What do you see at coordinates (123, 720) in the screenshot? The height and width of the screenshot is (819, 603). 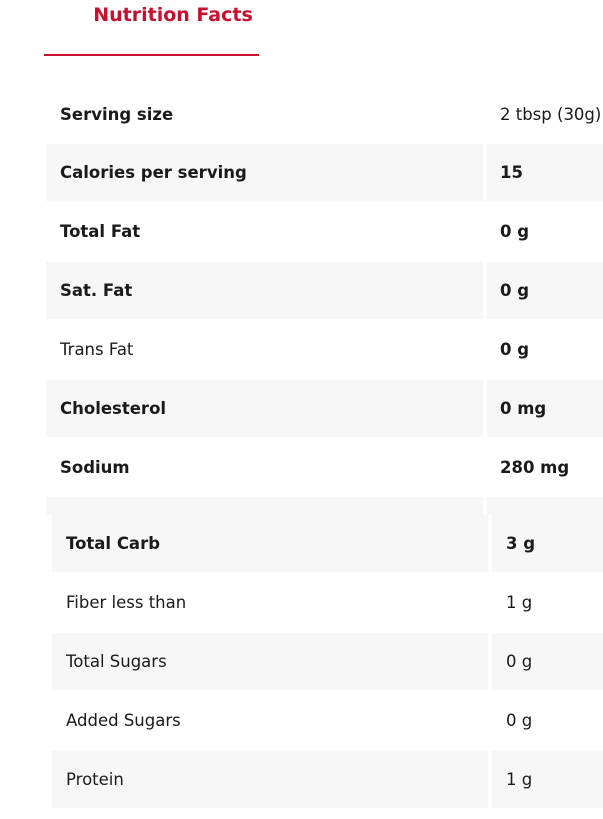 I see `label: Added Sugars` at bounding box center [123, 720].